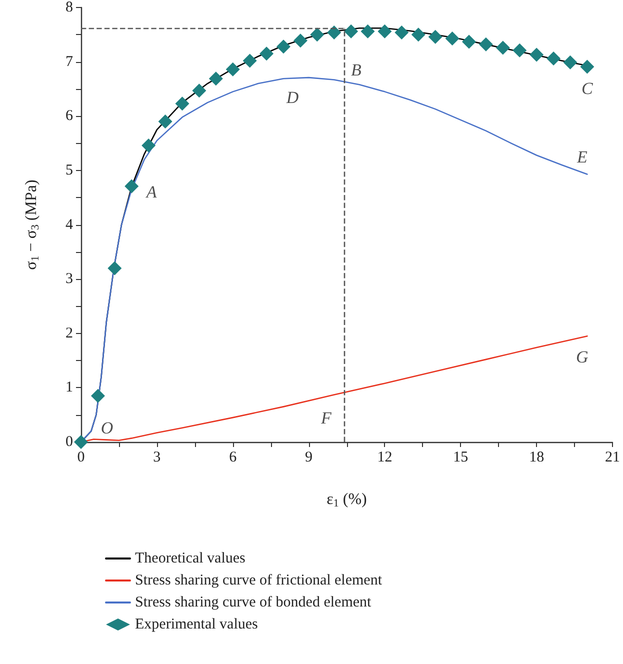 The image size is (623, 664). Describe the element at coordinates (582, 157) in the screenshot. I see `annotation: E` at that location.